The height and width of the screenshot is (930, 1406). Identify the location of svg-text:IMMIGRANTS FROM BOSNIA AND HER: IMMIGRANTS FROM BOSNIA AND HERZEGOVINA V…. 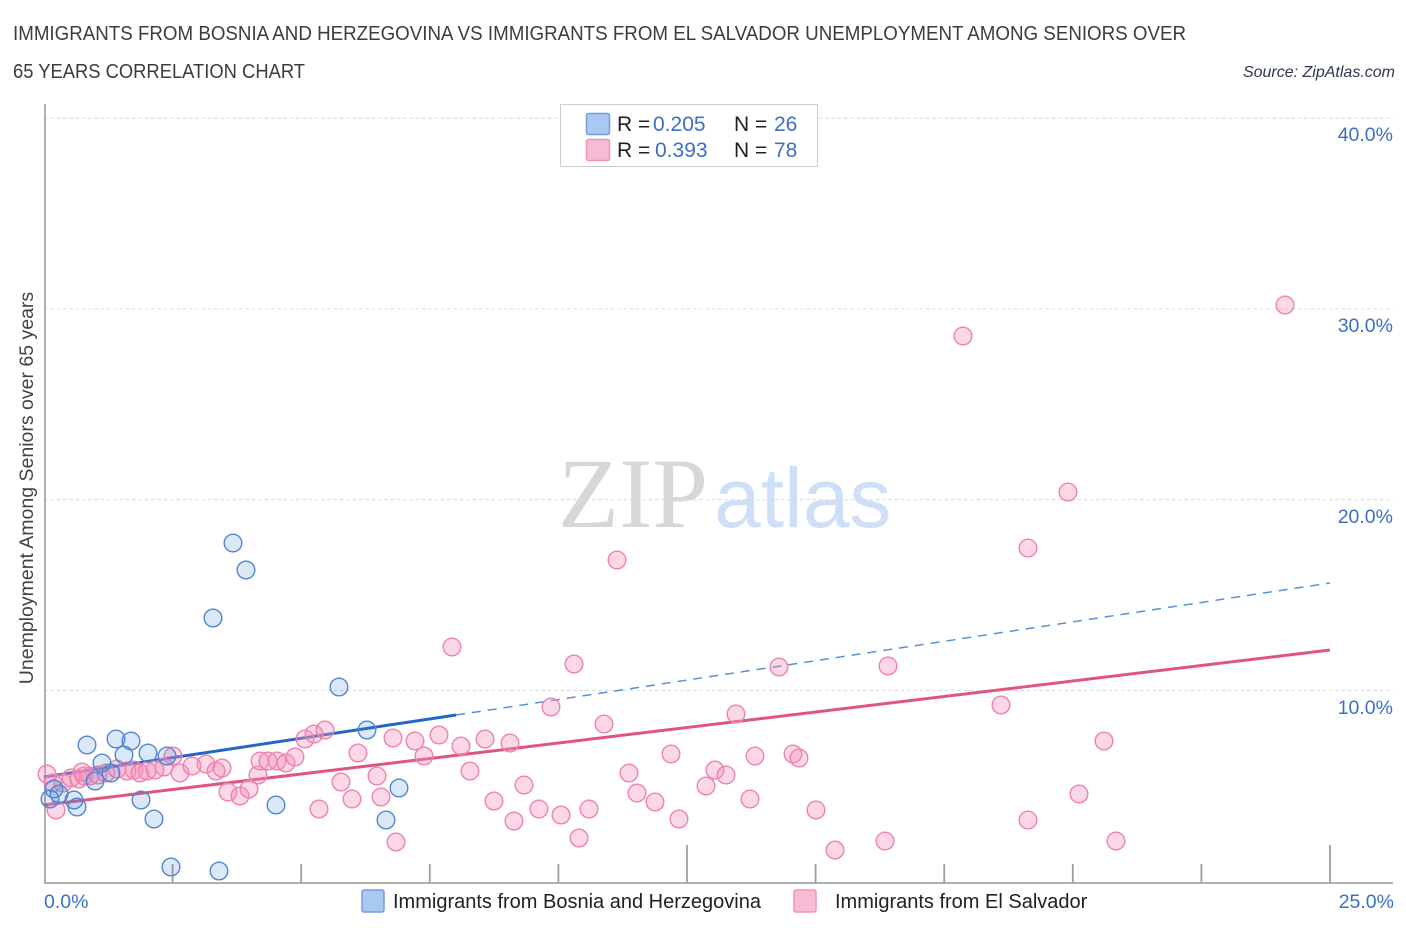
(599, 33).